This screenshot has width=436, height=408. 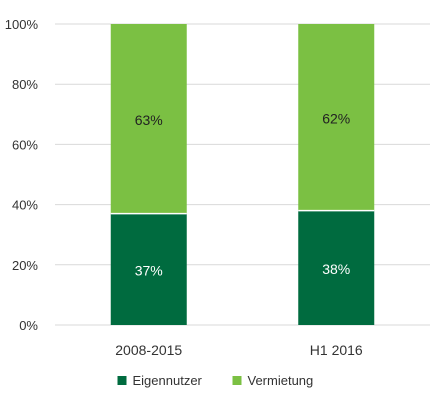 I want to click on data-label-eigennutzer-1: 37%, so click(x=149, y=270).